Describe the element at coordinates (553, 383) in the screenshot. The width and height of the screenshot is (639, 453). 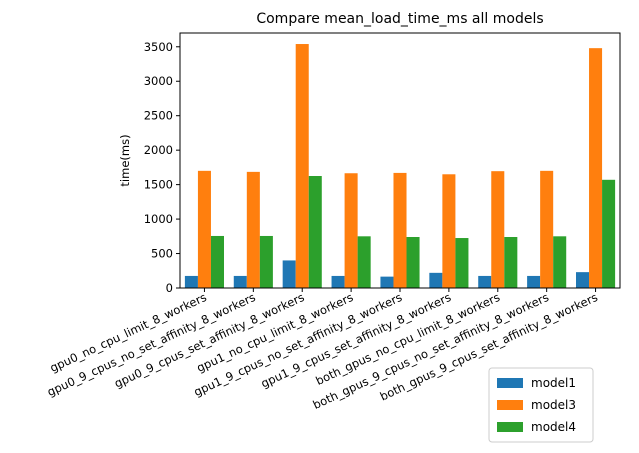
I see `legend-label: model1` at that location.